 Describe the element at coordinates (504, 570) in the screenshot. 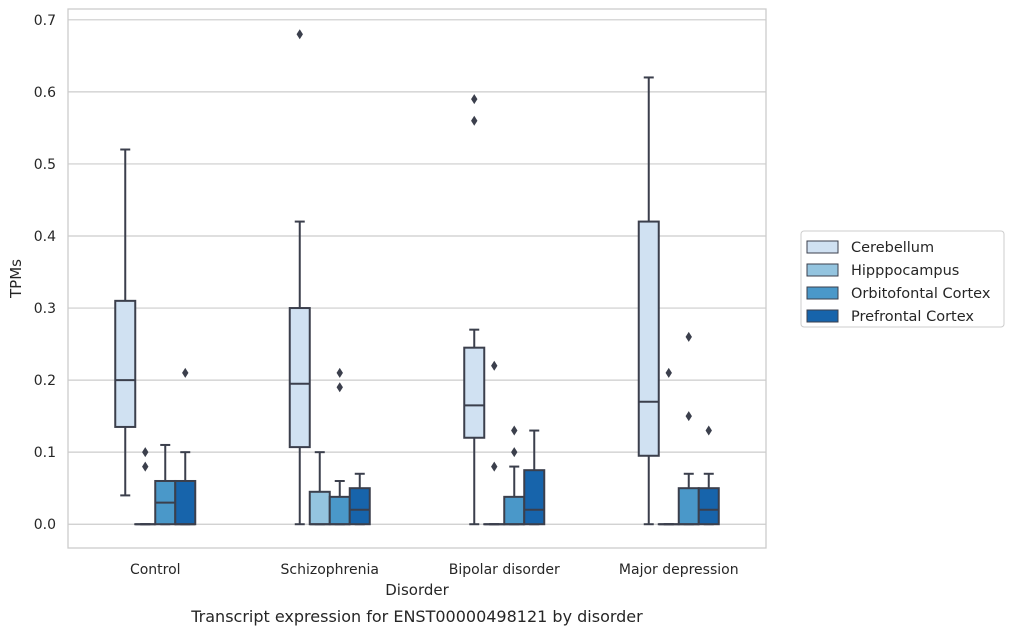

I see `x-tick-label: Bipolar disorder` at that location.